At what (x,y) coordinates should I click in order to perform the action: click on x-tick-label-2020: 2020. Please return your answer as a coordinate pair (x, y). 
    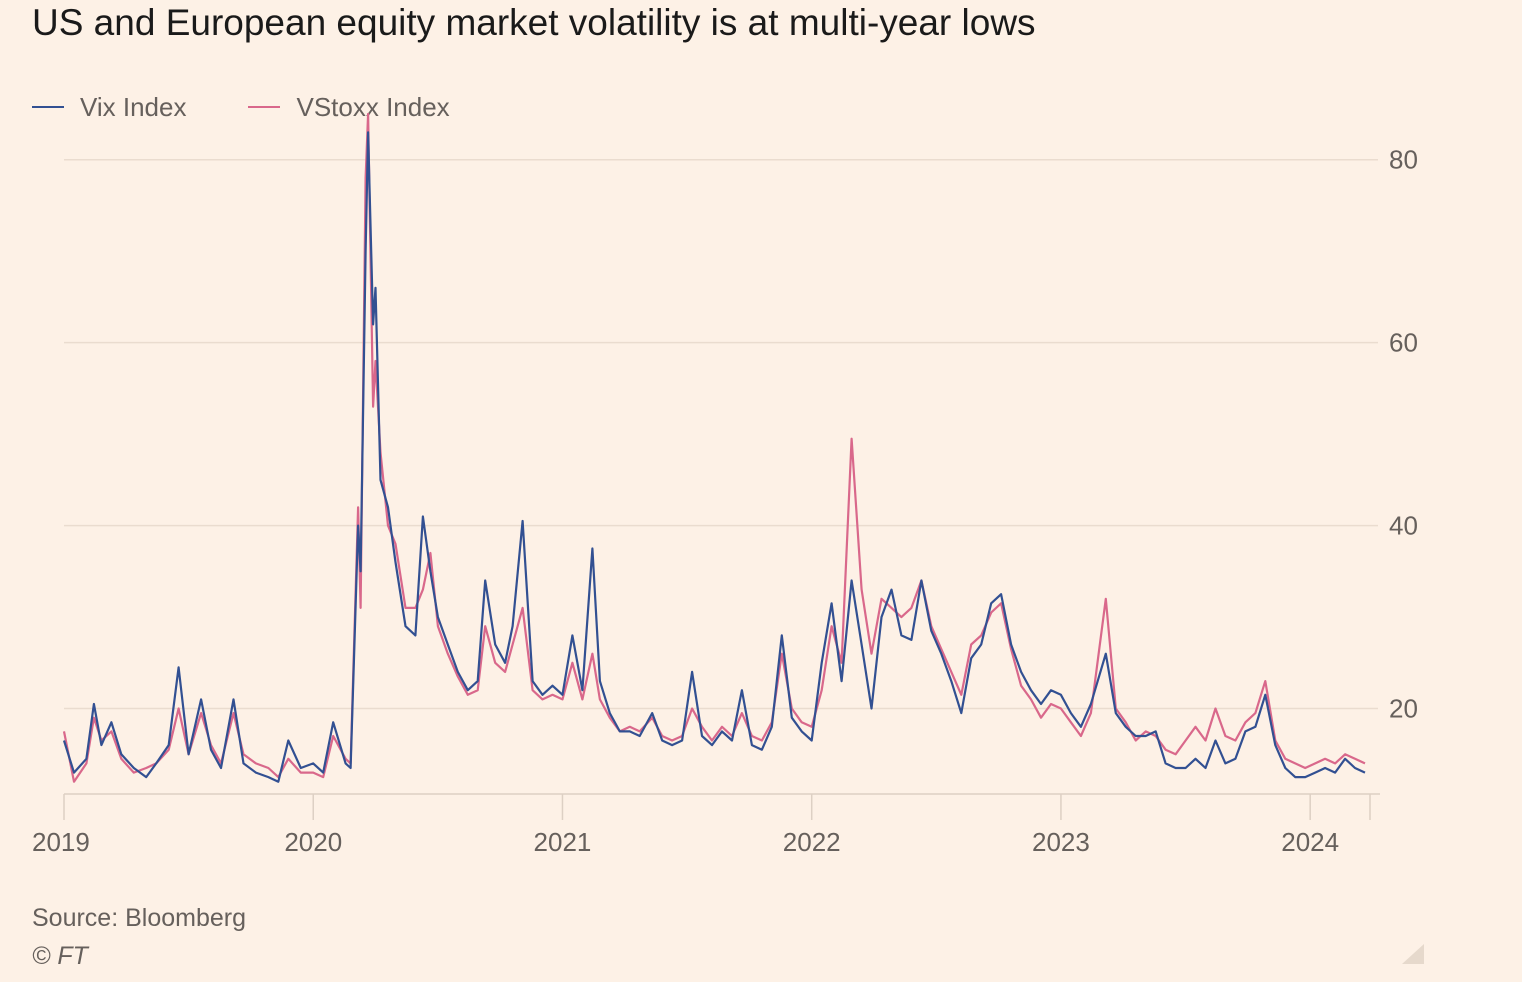
    Looking at the image, I should click on (313, 842).